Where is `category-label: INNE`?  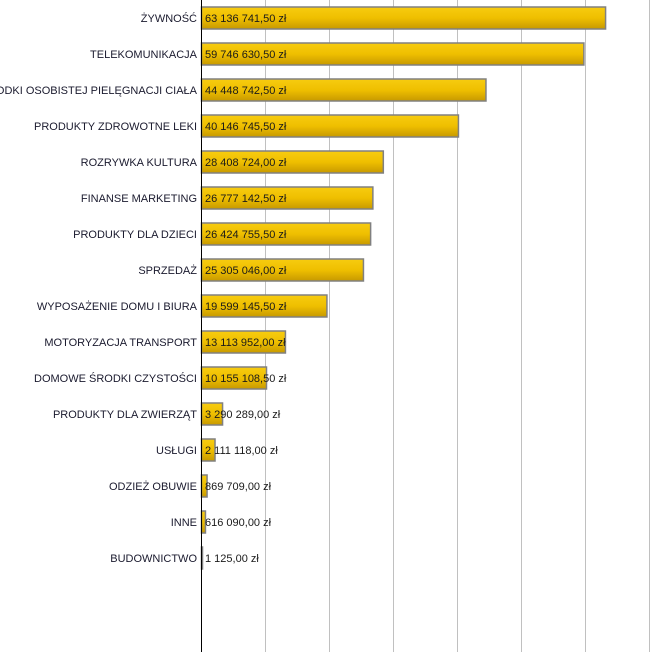 category-label: INNE is located at coordinates (184, 523).